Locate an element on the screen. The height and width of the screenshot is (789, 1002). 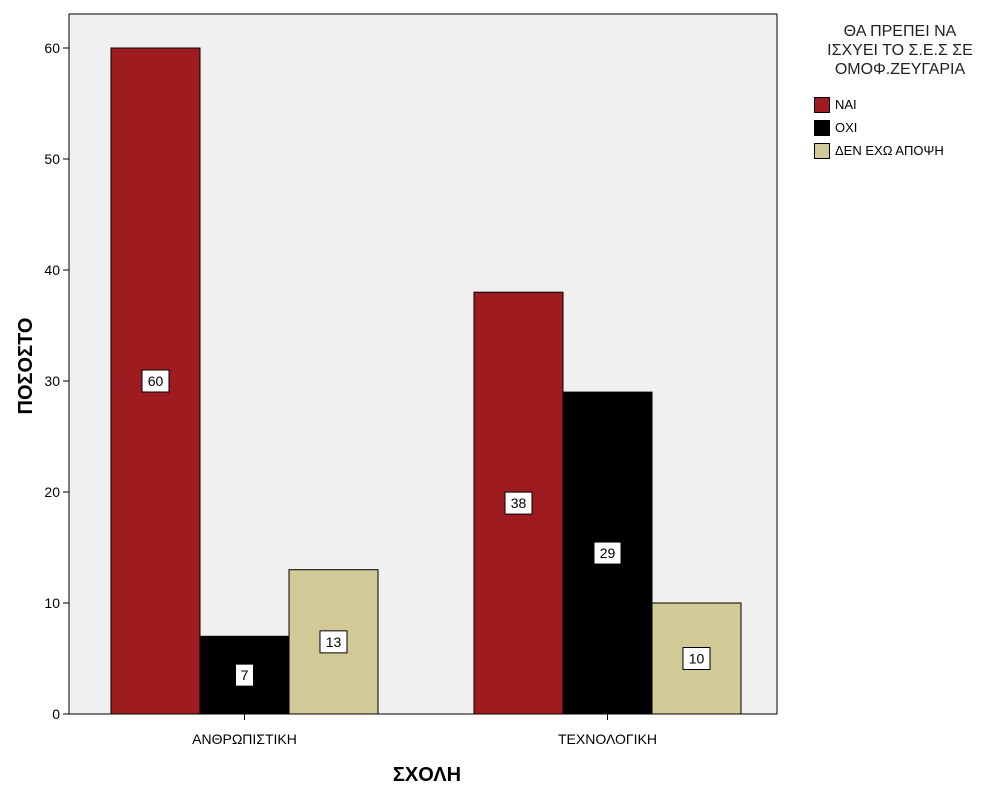
y-tick-label: 10 is located at coordinates (52, 603).